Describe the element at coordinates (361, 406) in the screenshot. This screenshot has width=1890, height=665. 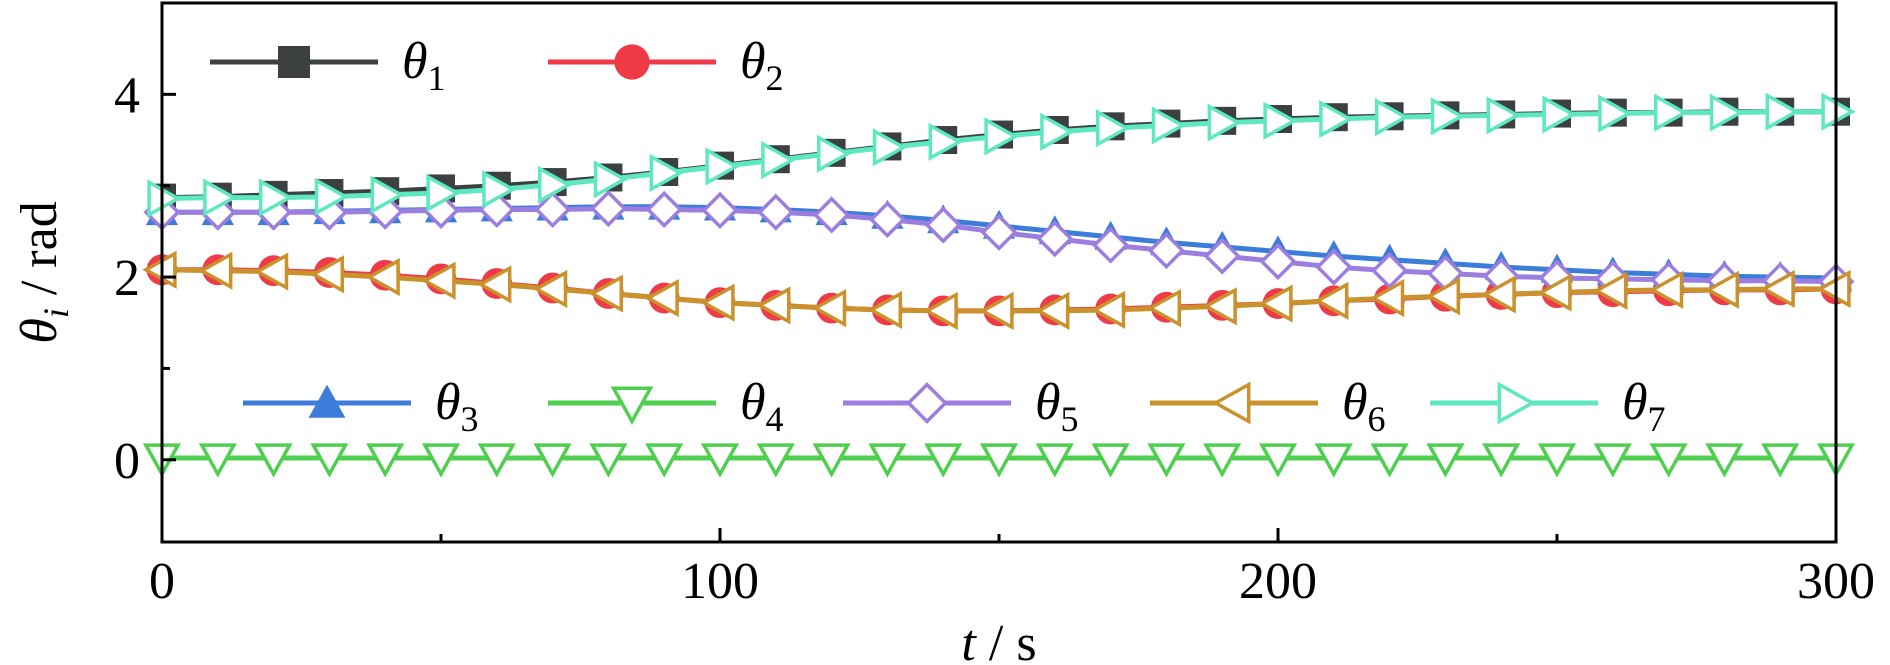
I see `legend-entry: θ3` at that location.